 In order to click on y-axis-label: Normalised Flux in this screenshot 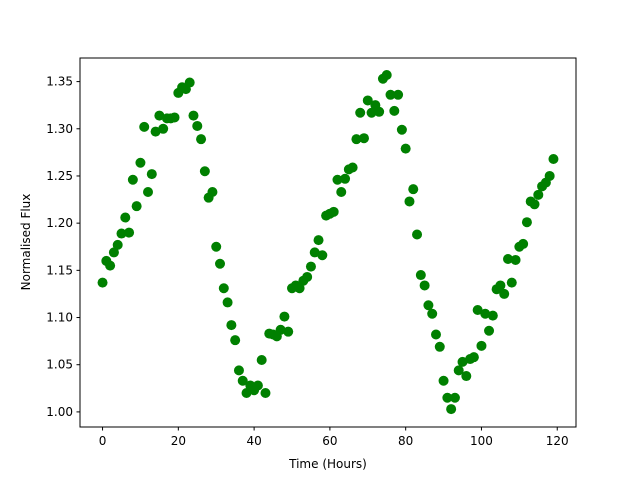, I will do `click(26, 242)`.